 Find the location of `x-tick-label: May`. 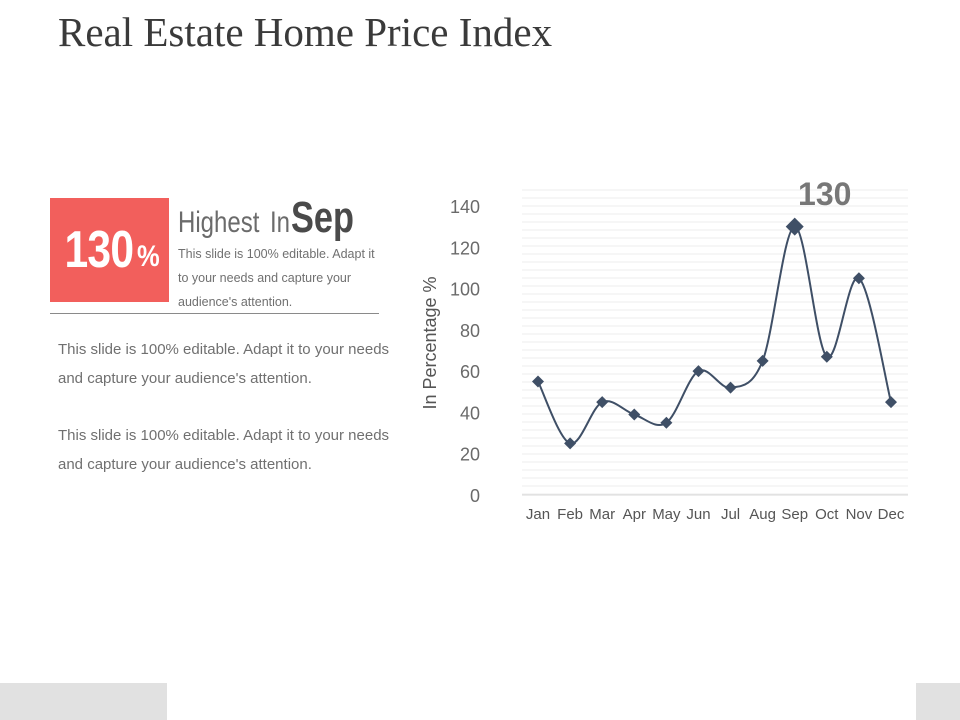

x-tick-label: May is located at coordinates (666, 514).